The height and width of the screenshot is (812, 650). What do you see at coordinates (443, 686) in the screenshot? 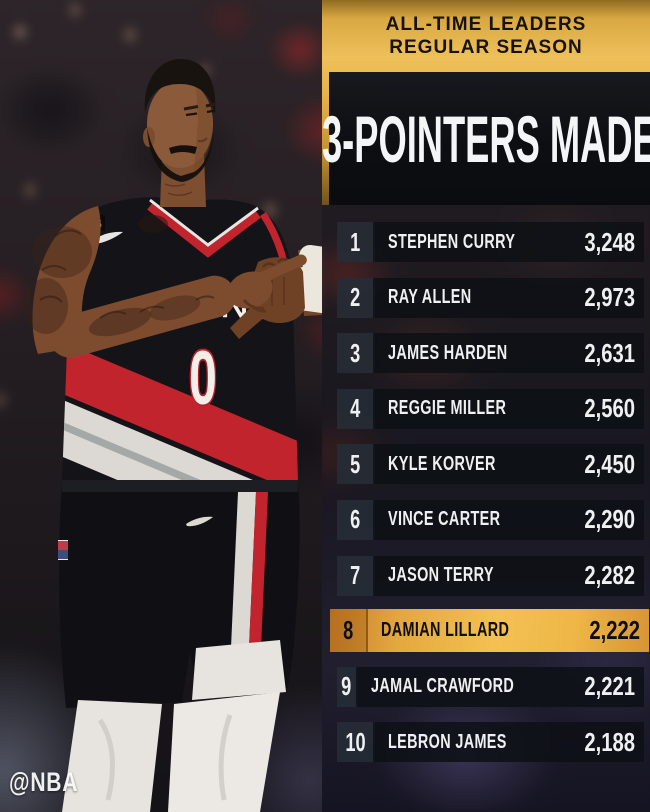
I see `player-name: JAMAL CRAWFORD` at bounding box center [443, 686].